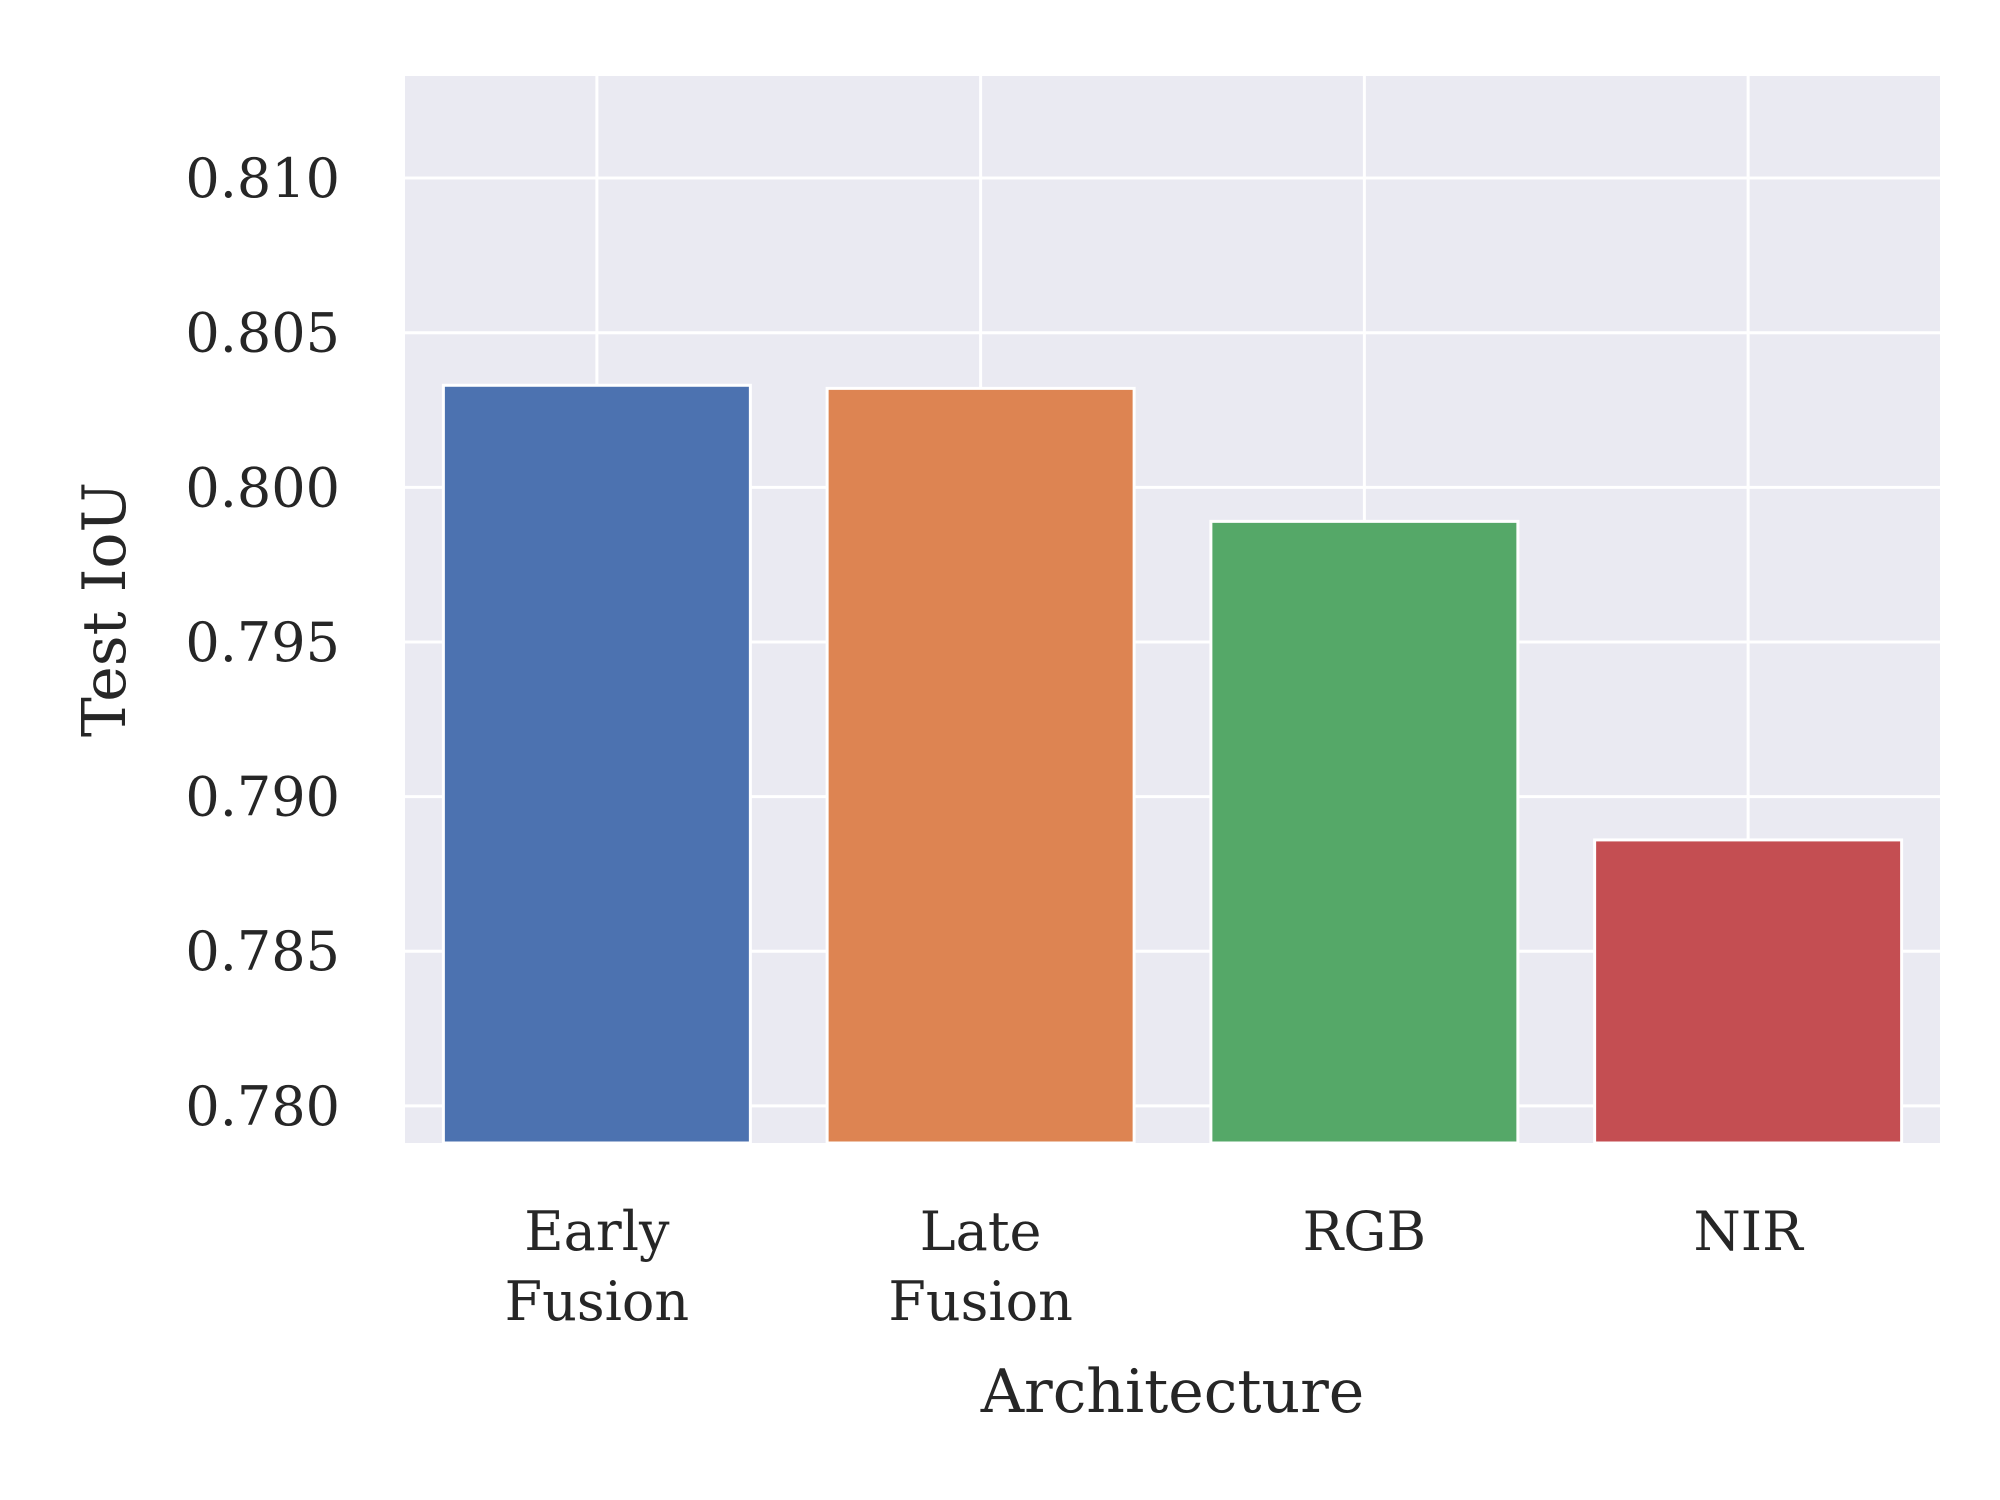 This screenshot has height=1500, width=2000. I want to click on y-tick-label: 0.810, so click(262, 178).